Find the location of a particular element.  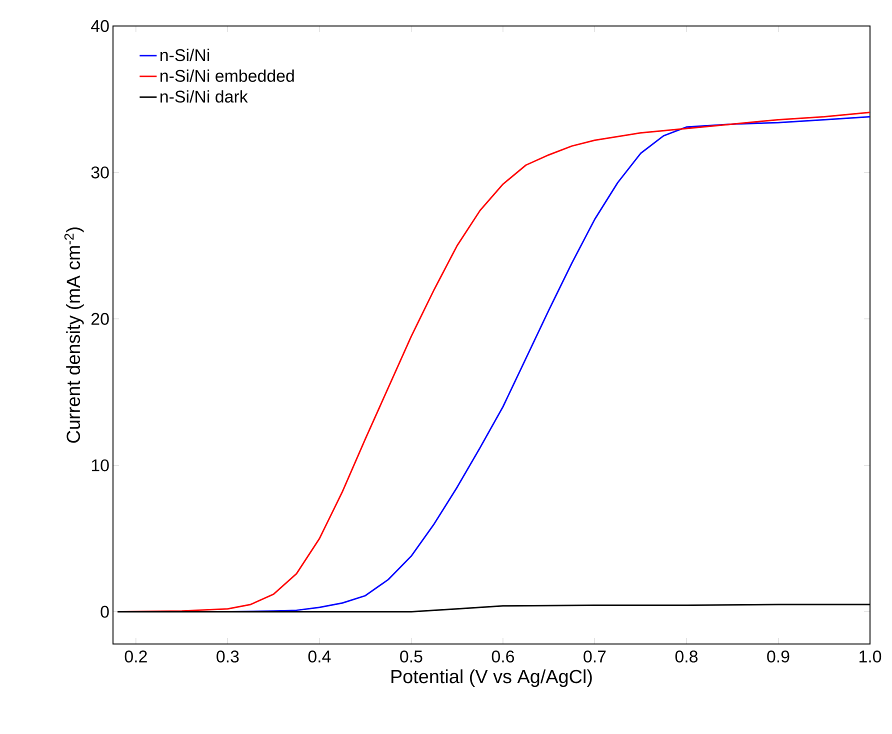

x-tick-label: 0.8 is located at coordinates (686, 656).